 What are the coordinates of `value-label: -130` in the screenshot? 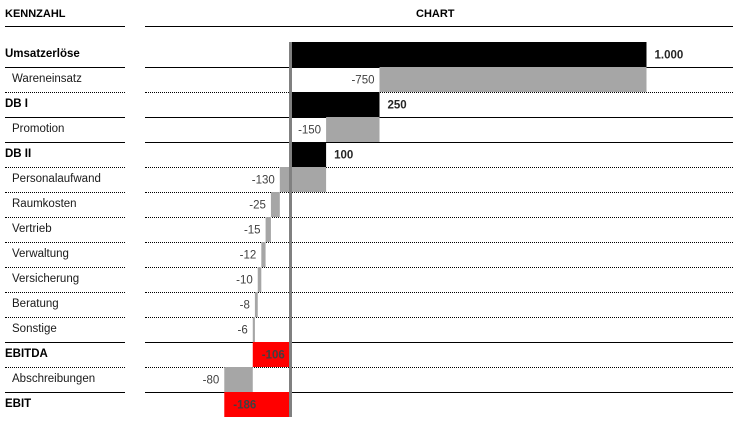 It's located at (263, 181).